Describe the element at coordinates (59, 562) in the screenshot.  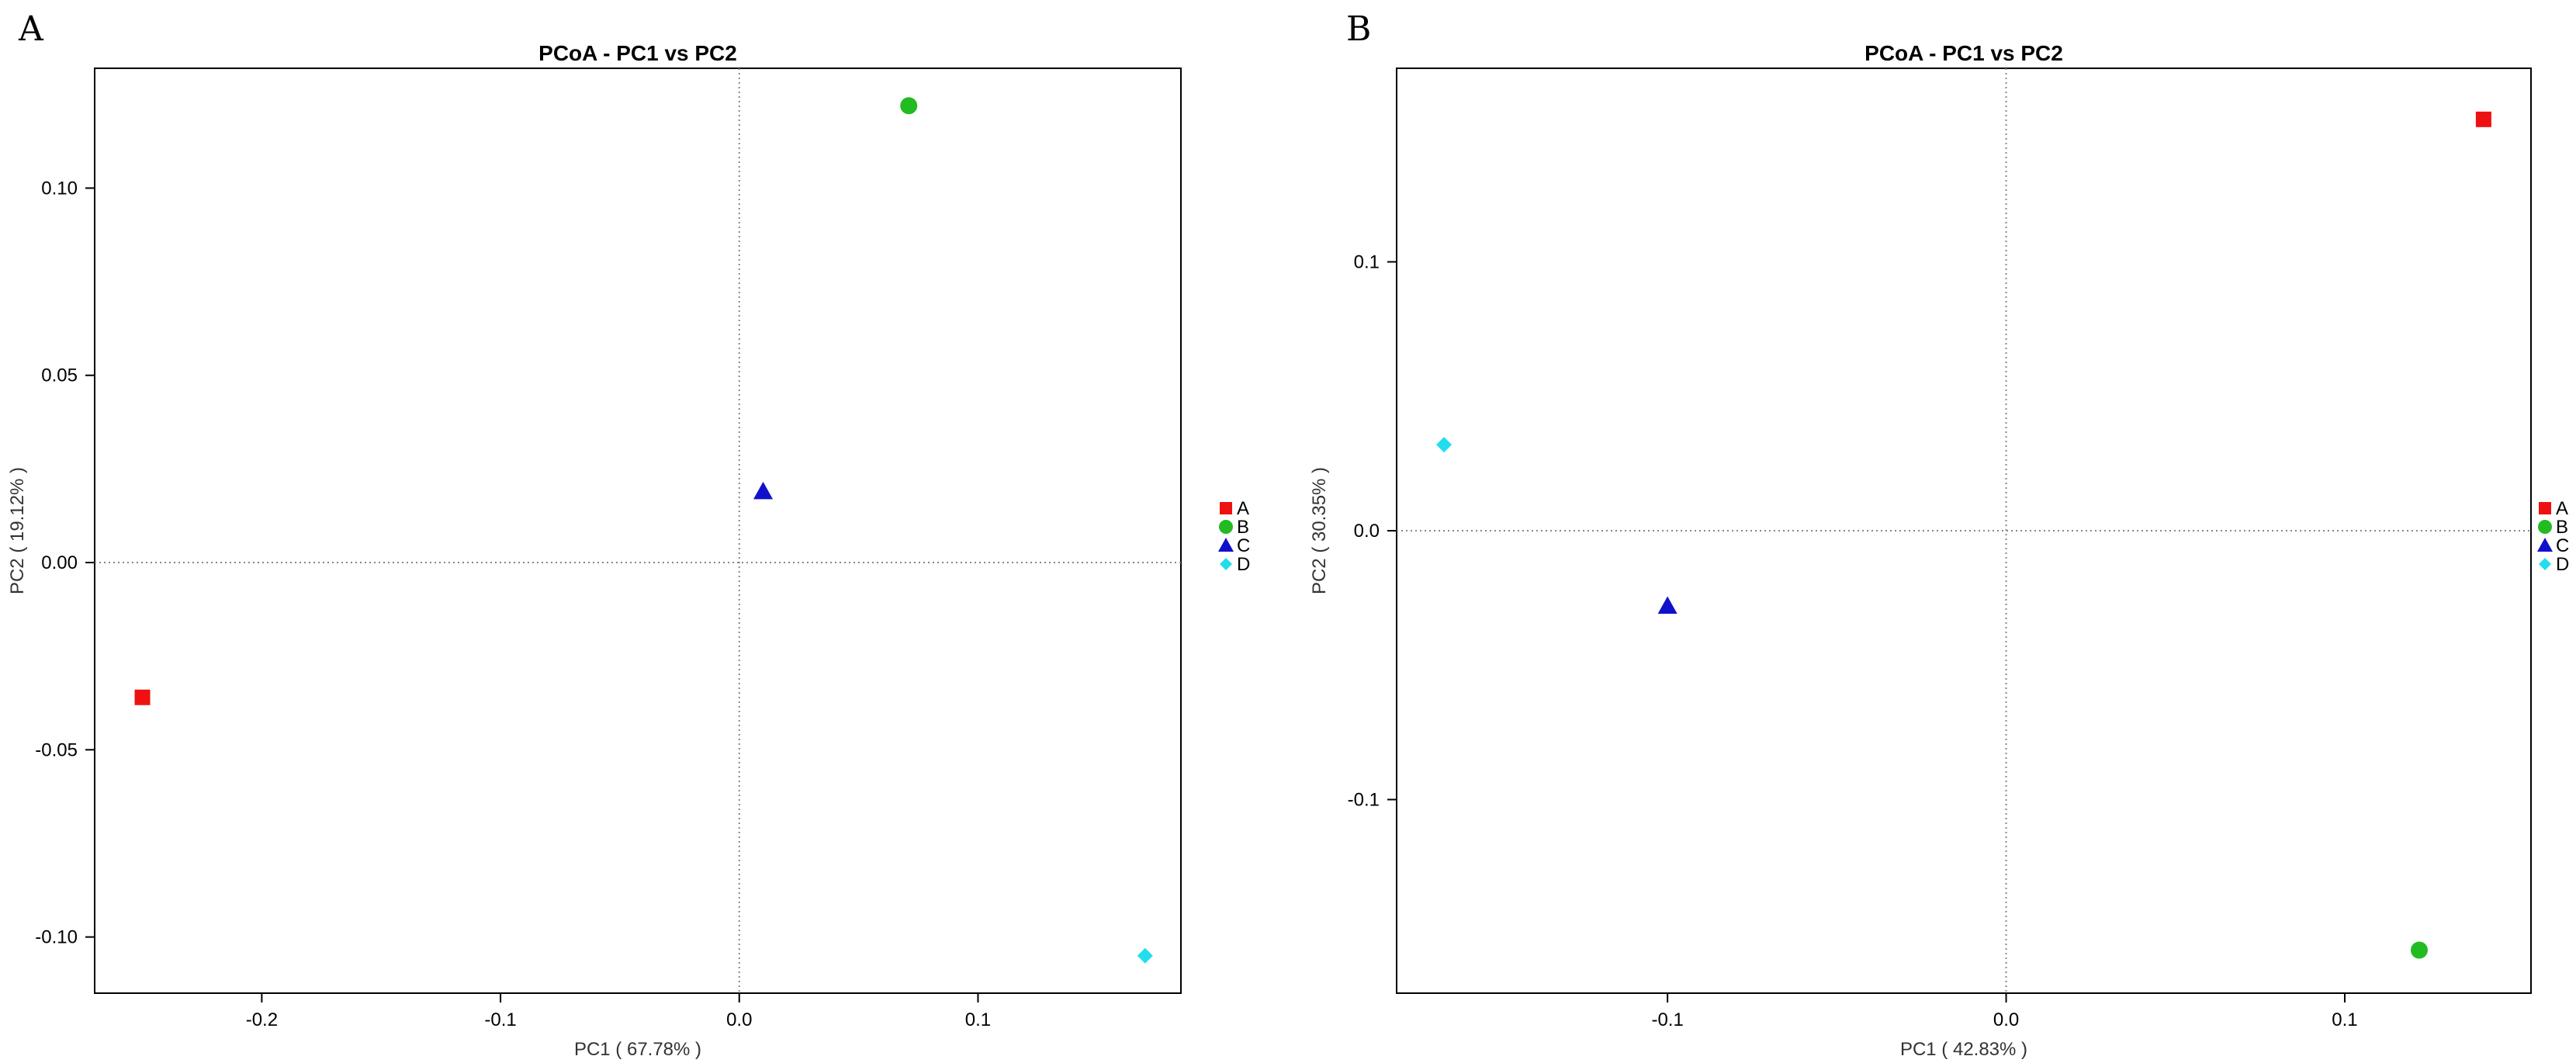
I see `y-tick-label: 0.00` at that location.